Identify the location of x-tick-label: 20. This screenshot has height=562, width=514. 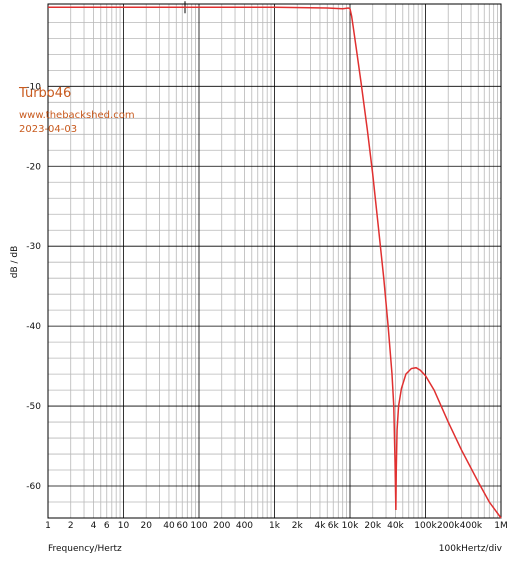
(147, 526).